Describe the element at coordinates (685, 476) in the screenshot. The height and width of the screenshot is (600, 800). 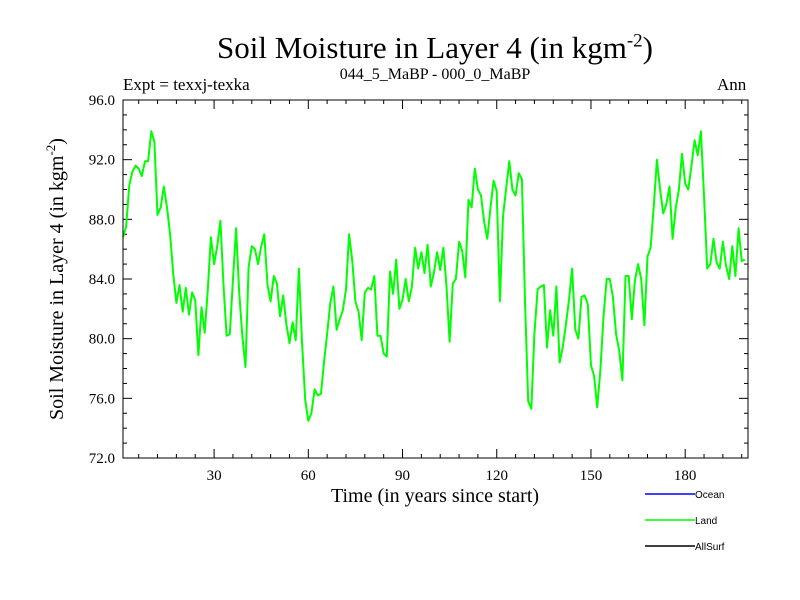
I see `x-tick-label: 180` at that location.